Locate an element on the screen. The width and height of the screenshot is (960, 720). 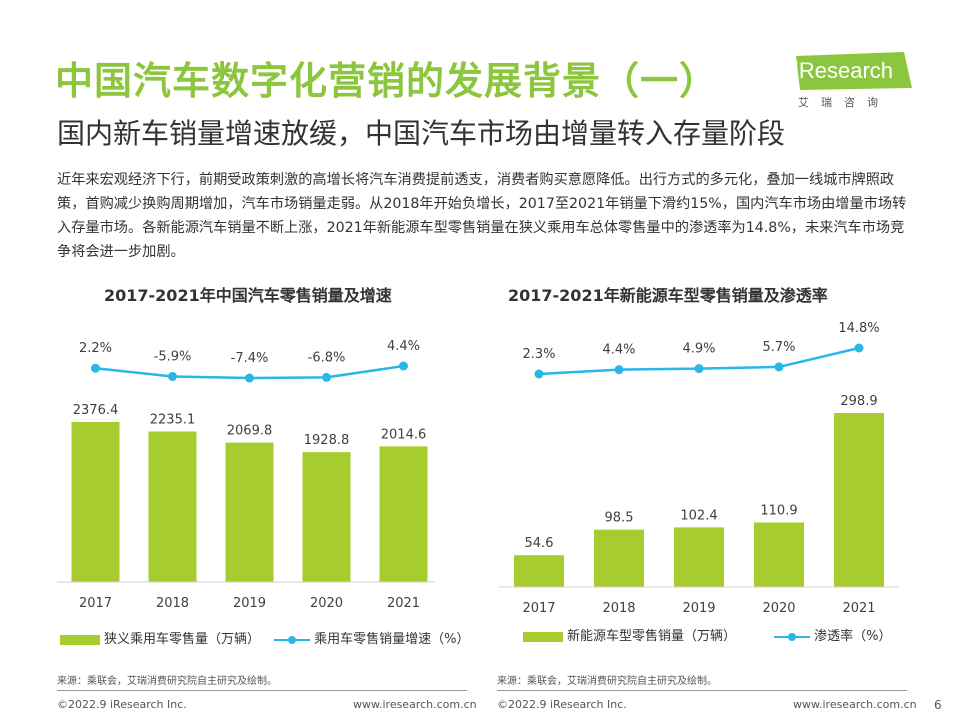
chart1-x-tick-label: 2017 is located at coordinates (95, 603).